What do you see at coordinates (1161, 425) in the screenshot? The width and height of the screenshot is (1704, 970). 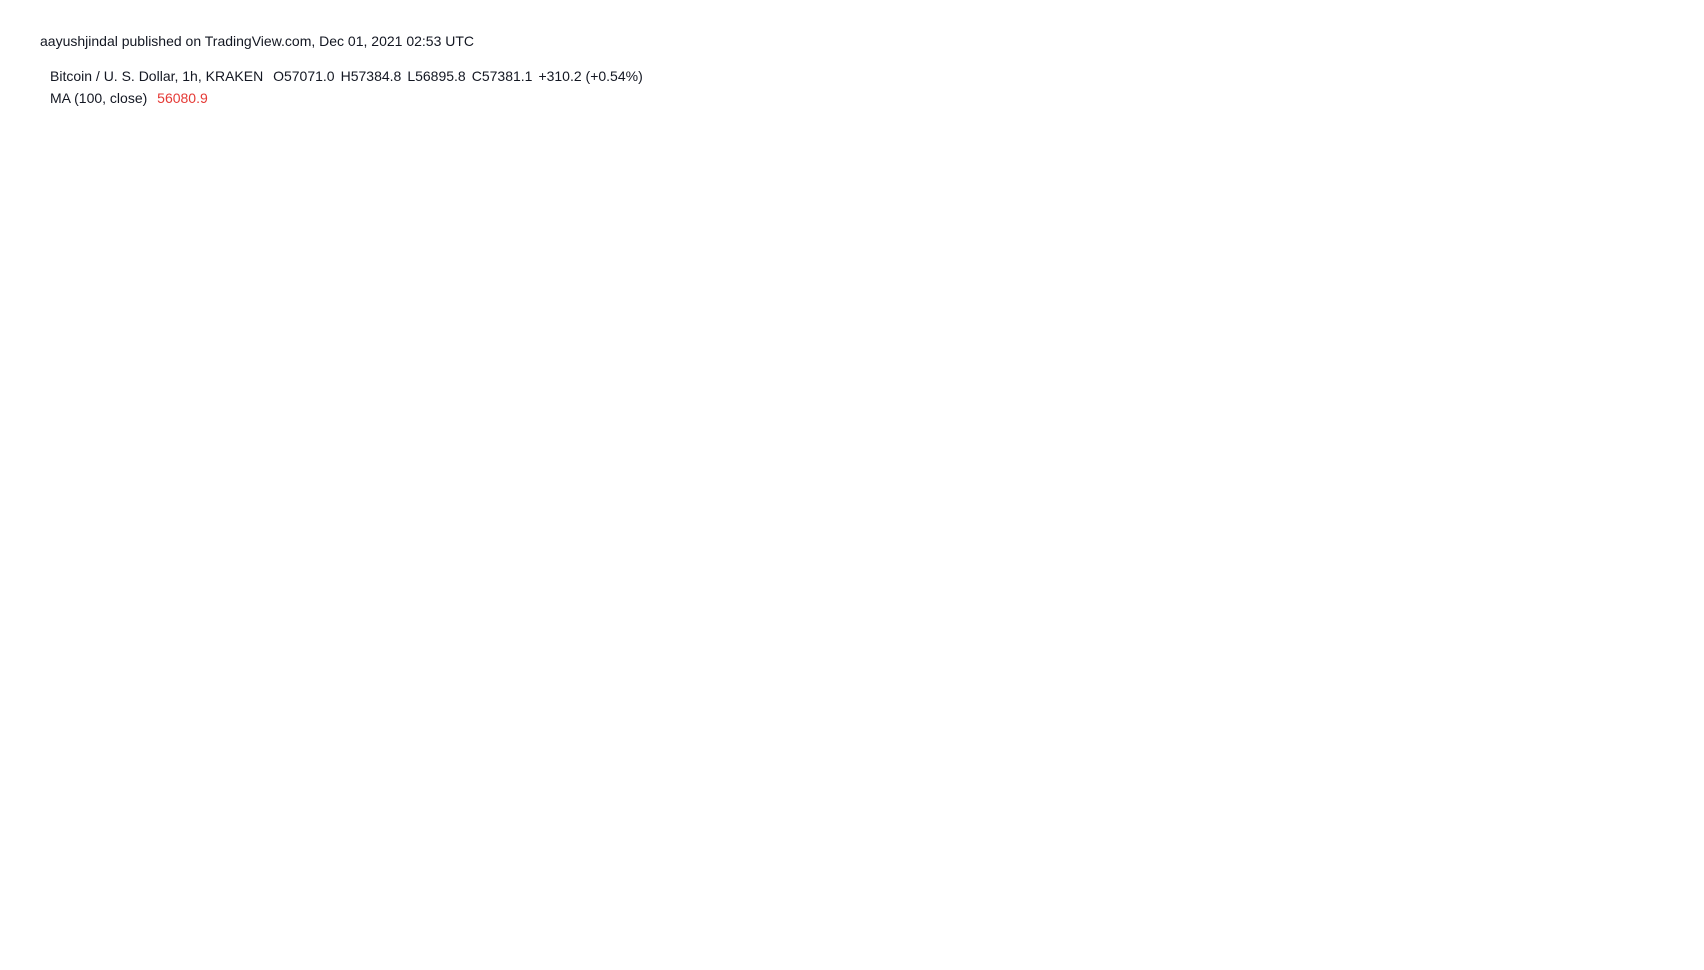 I see `arrow-down` at bounding box center [1161, 425].